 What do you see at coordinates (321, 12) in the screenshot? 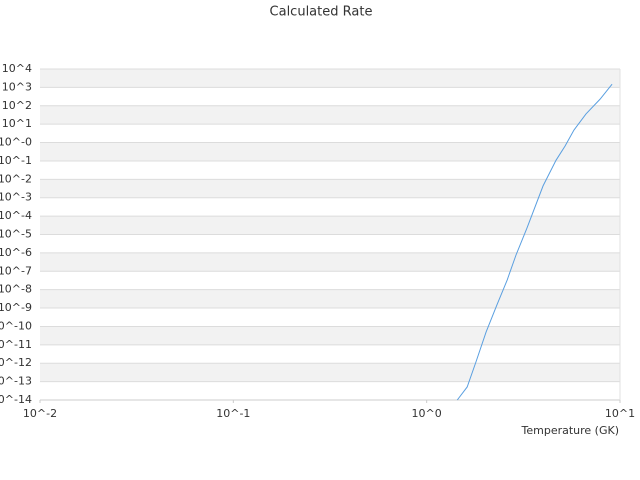
I see `chart-title: Calculated Rate` at bounding box center [321, 12].